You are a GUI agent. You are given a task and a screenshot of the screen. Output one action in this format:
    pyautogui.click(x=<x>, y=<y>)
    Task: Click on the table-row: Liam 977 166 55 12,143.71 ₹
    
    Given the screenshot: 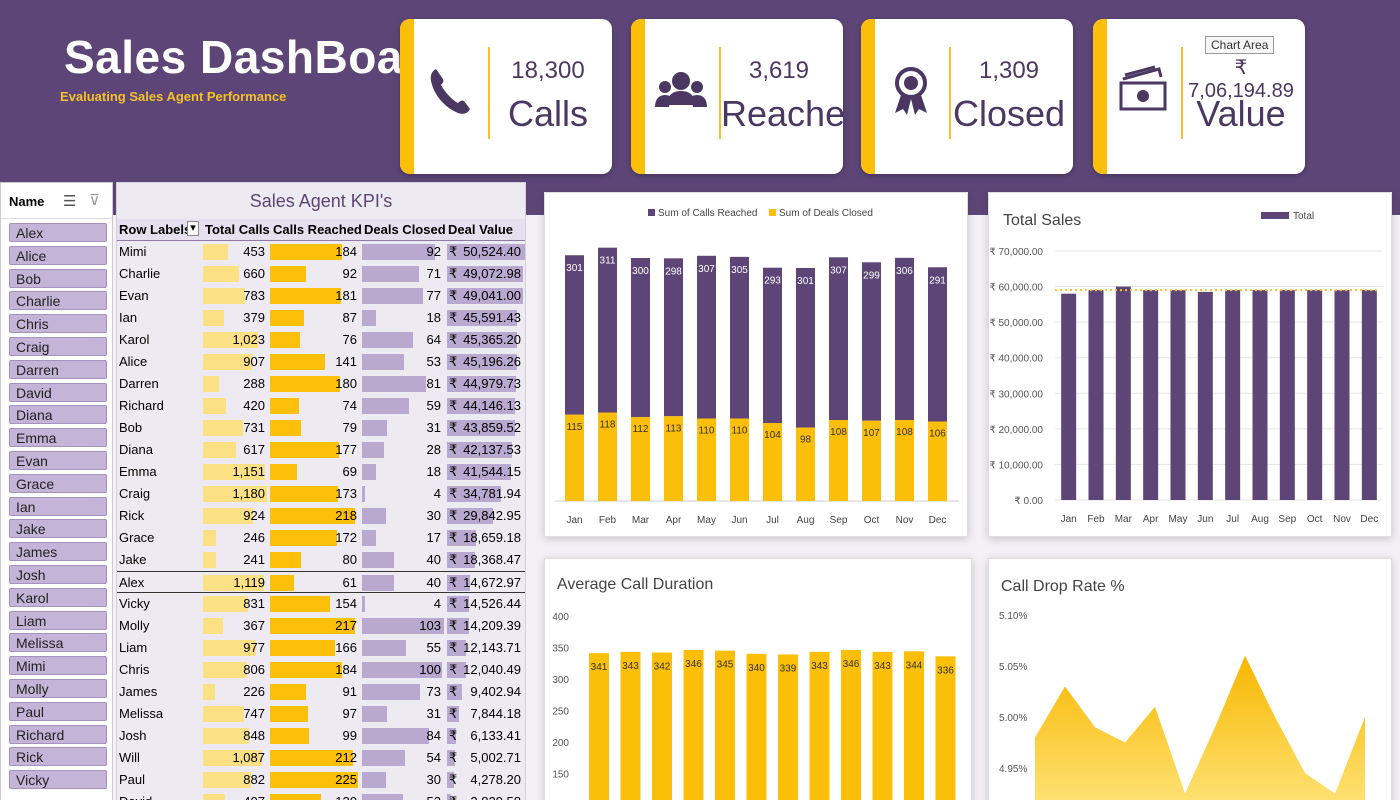 What is the action you would take?
    pyautogui.click(x=321, y=648)
    